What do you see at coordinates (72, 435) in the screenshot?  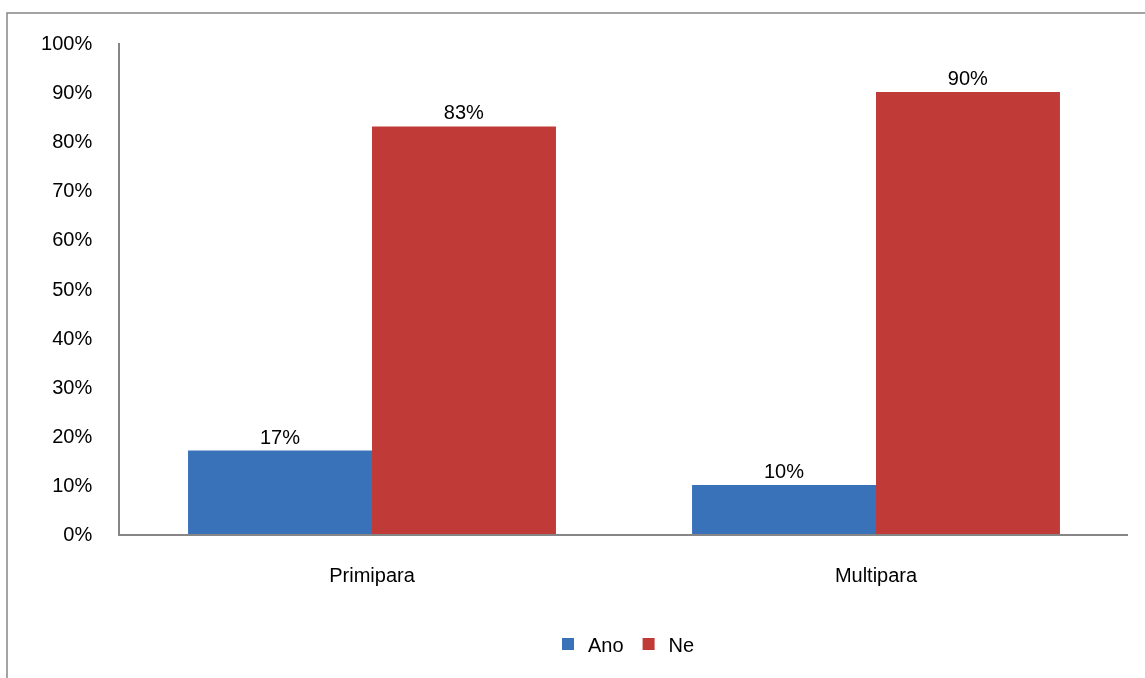 I see `y-tick-label: 20%` at bounding box center [72, 435].